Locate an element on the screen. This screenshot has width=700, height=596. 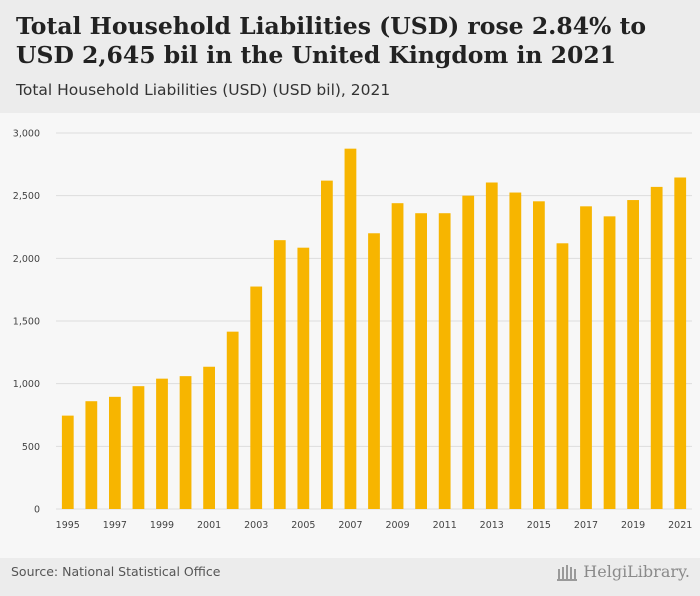
x-tick-label: 2011 is located at coordinates (445, 525).